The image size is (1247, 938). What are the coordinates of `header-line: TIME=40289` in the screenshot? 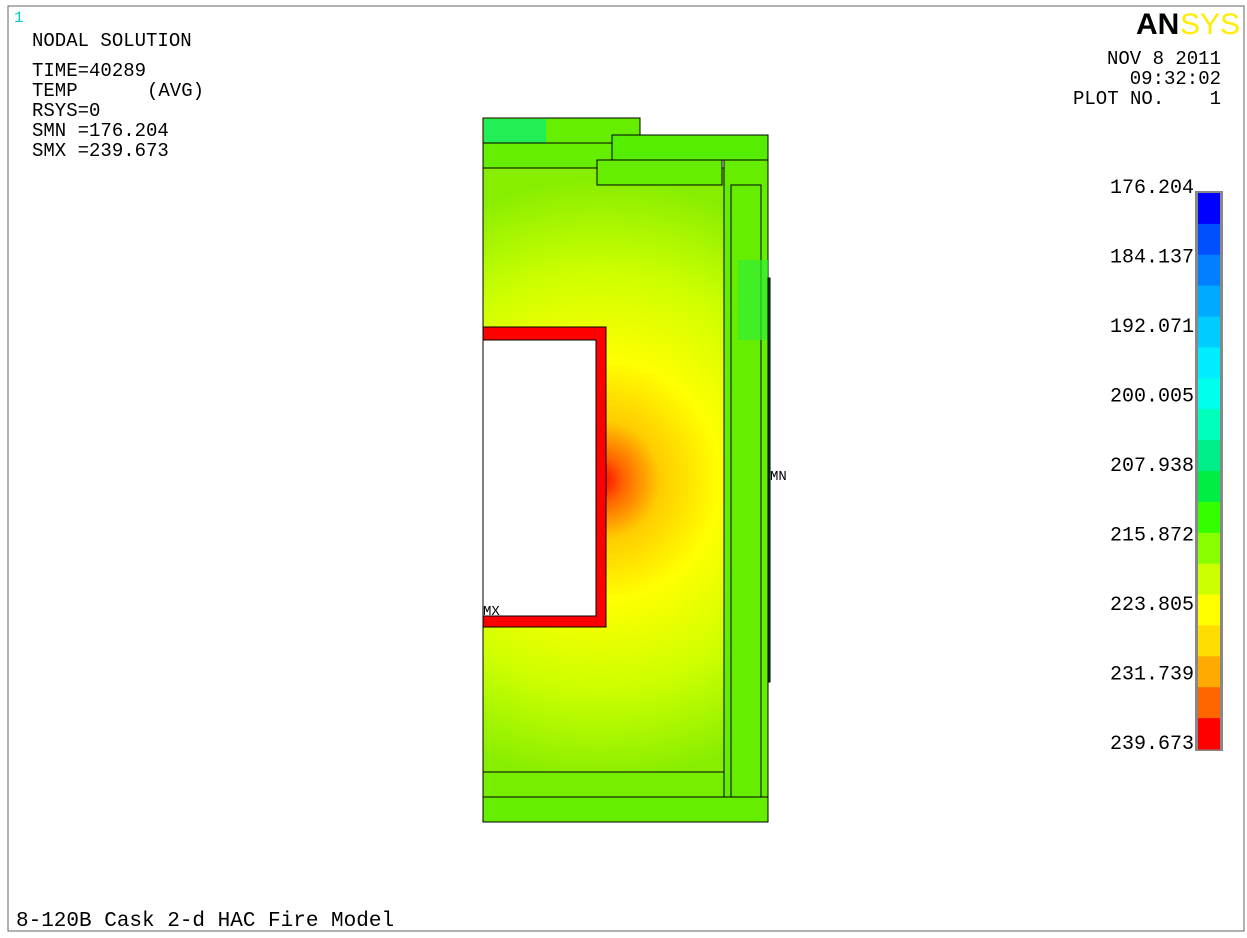 It's located at (89, 71).